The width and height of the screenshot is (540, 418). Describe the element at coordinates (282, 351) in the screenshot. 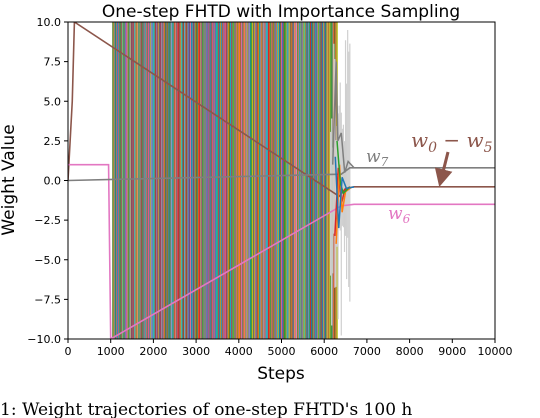

I see `x-tick-label: 5000` at that location.